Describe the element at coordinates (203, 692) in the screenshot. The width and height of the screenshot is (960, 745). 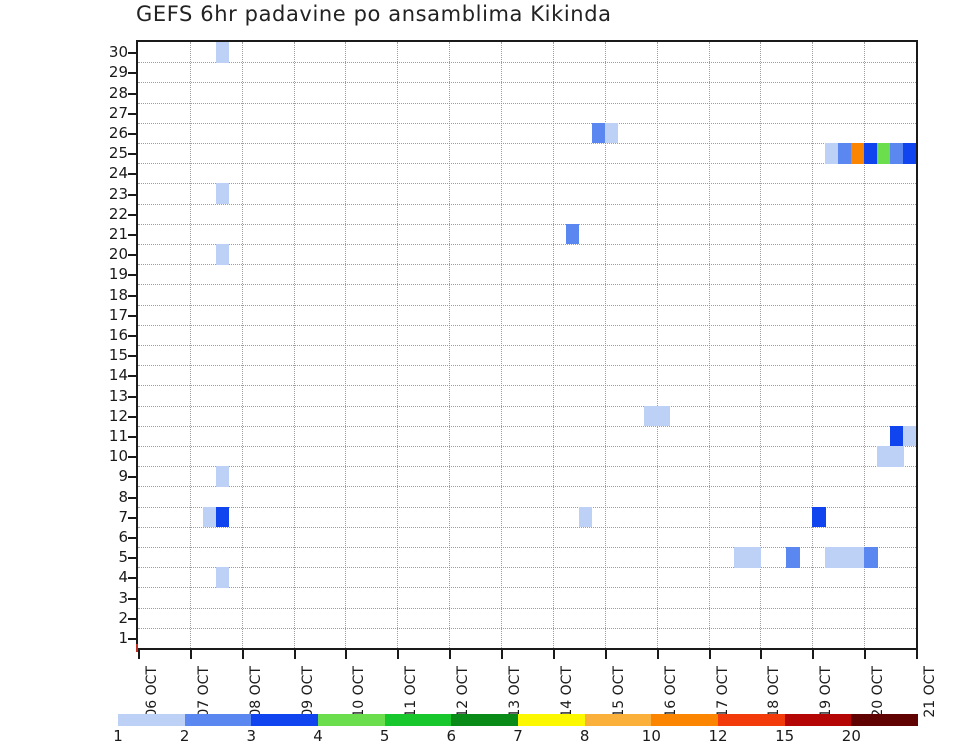
I see `x-tick-label: 07 OCT` at that location.